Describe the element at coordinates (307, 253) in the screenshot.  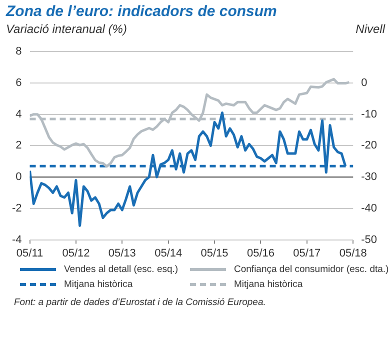
I see `x-tick-label: 05/17` at that location.